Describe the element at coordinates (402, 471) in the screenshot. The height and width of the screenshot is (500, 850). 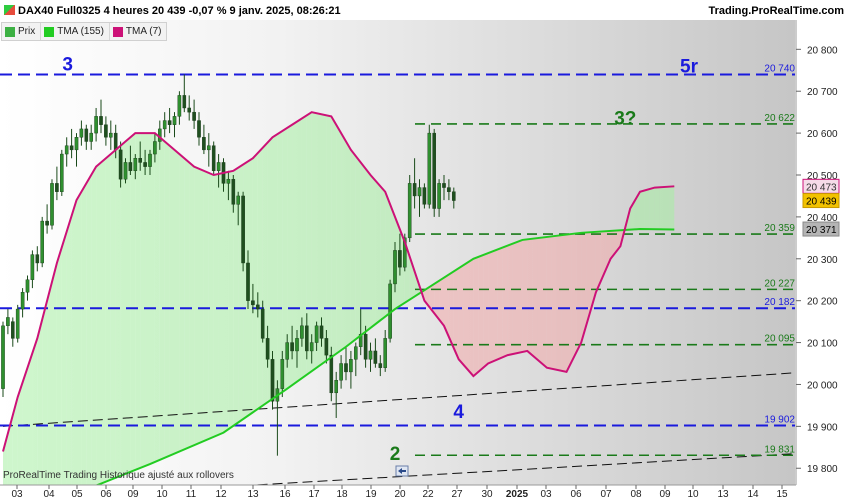
I see `rollover-icon` at that location.